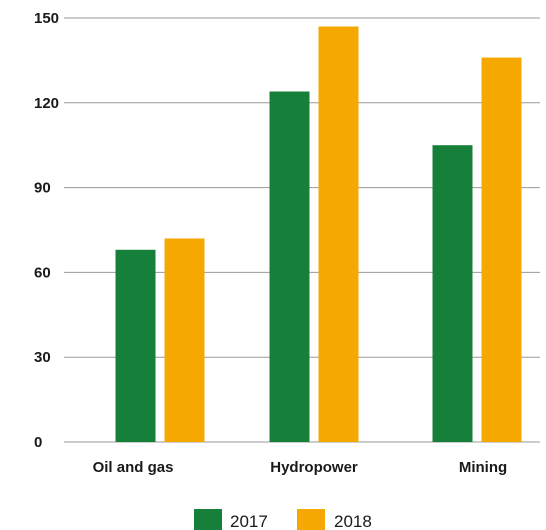 This screenshot has width=546, height=530. Describe the element at coordinates (46, 103) in the screenshot. I see `y-tick-label: 120` at that location.